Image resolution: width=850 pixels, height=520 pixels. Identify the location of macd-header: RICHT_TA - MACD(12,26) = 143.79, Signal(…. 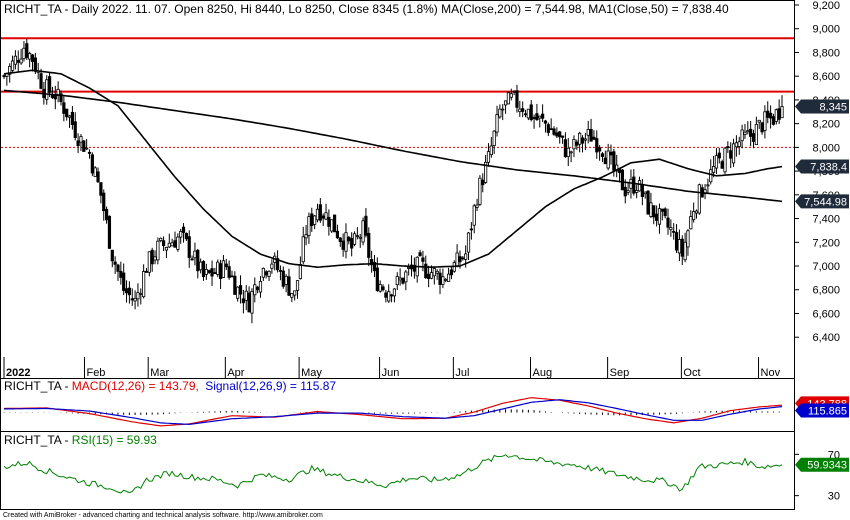
(170, 386).